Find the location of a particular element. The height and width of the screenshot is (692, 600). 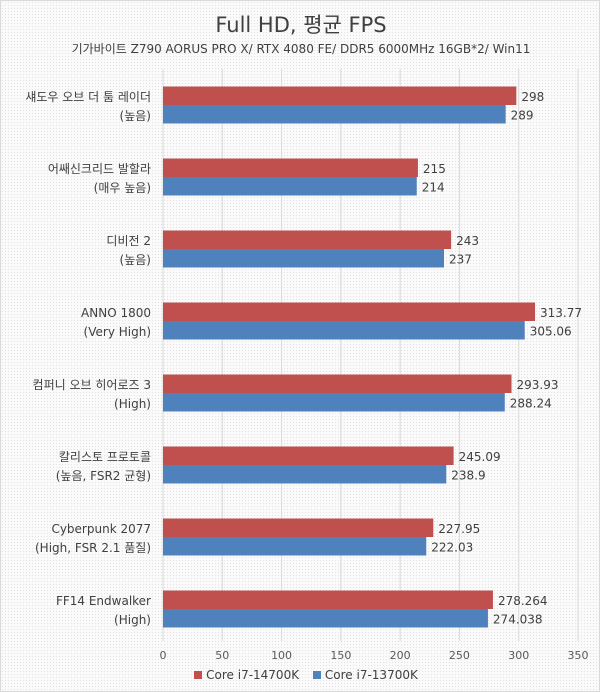

data-label: 305.06 is located at coordinates (551, 331).